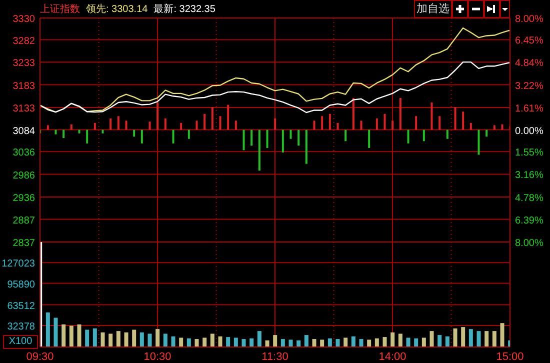 The image size is (550, 363). What do you see at coordinates (529, 198) in the screenshot?
I see `y2-tick-label: 4.78%` at bounding box center [529, 198].